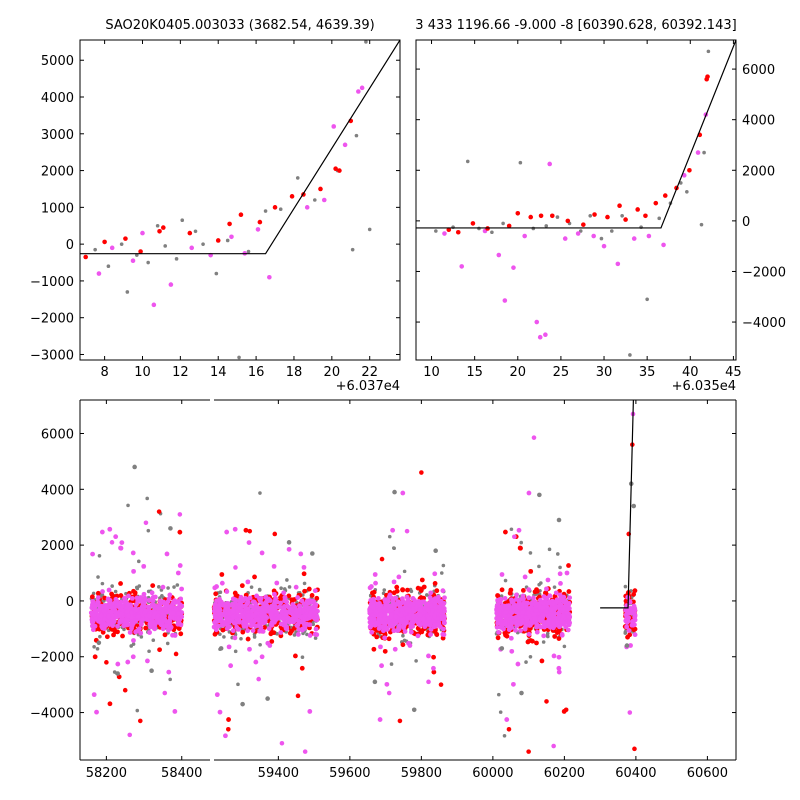  Describe the element at coordinates (70, 245) in the screenshot. I see `panel-a-ytick-label-3: 0` at that location.